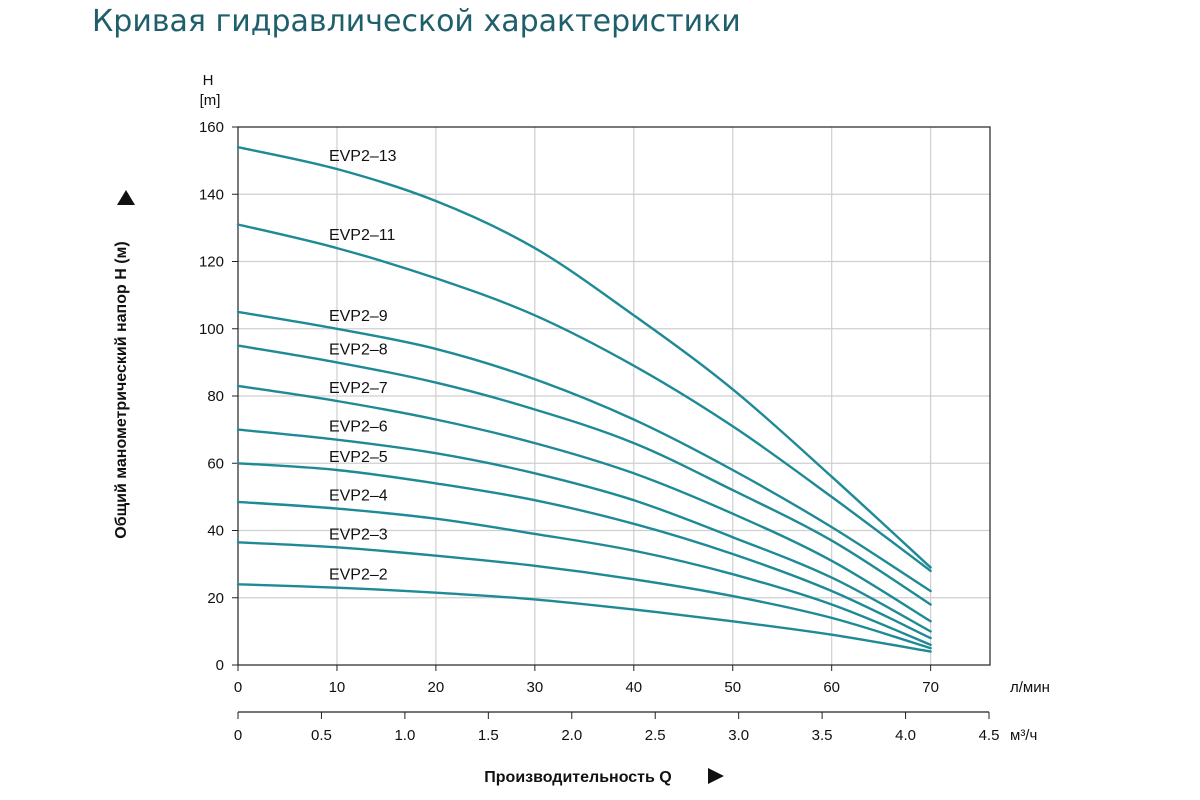 The image size is (1200, 800). Describe the element at coordinates (126, 197) in the screenshot. I see `y-axis-arrow-icon` at that location.